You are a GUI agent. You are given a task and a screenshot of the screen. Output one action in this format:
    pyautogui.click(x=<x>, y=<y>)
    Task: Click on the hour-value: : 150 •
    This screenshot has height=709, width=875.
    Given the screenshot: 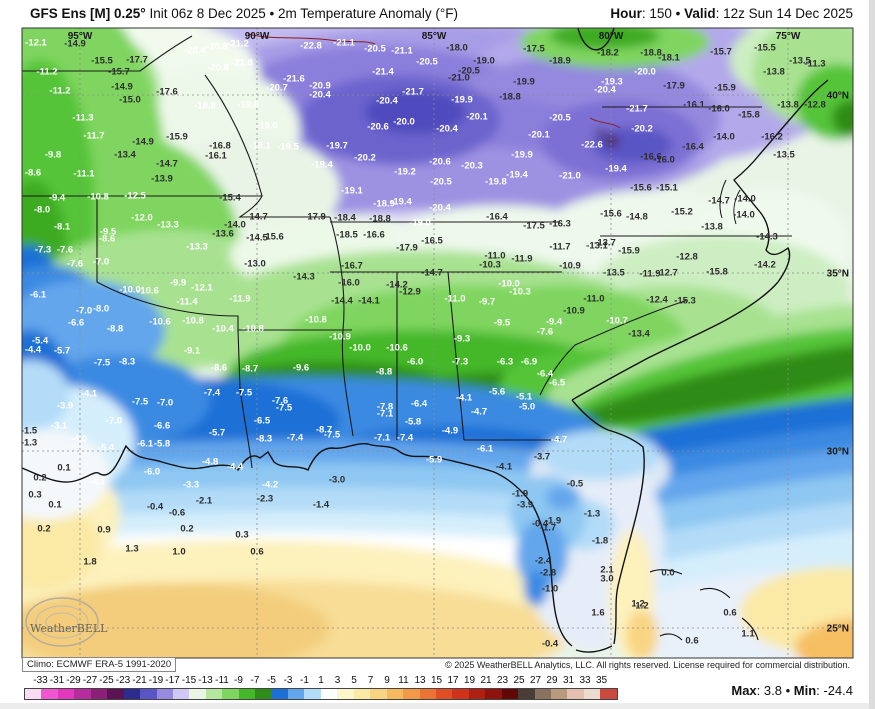 What is the action you would take?
    pyautogui.click(x=663, y=13)
    